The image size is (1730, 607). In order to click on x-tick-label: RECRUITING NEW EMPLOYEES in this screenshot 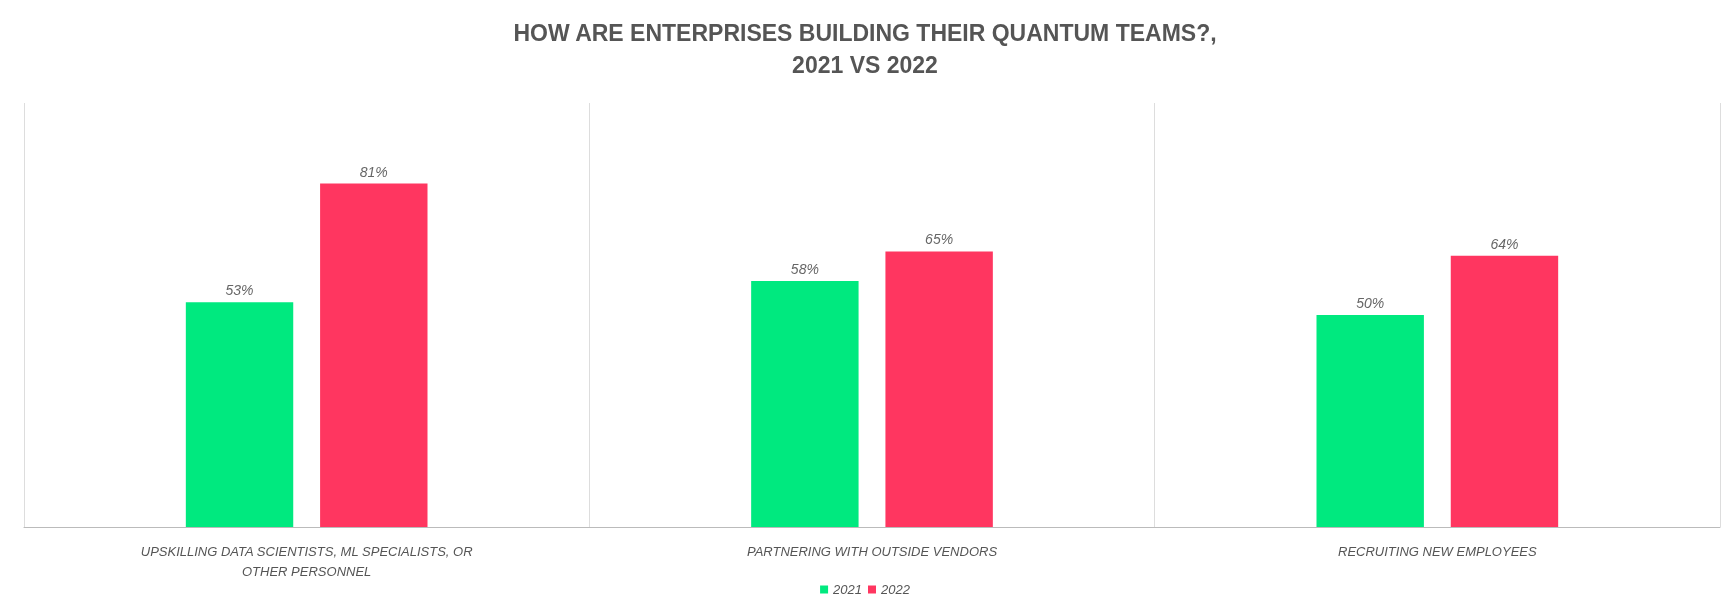, I will do `click(1437, 551)`.